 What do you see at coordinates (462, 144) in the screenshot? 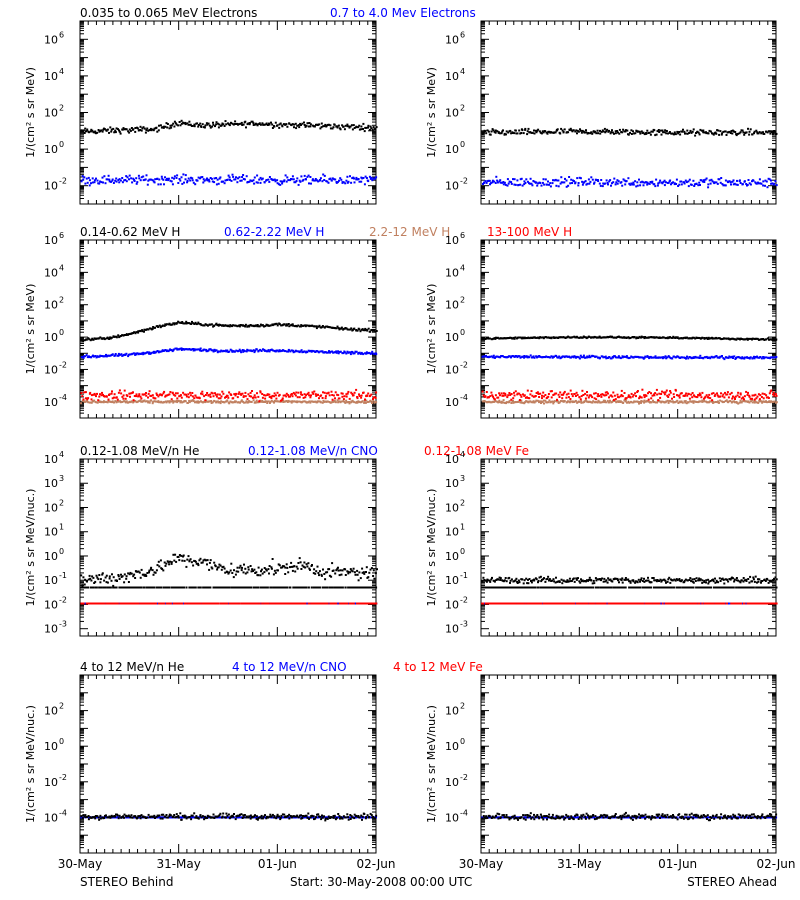
I see `y-tick-exponent: 0` at bounding box center [462, 144].